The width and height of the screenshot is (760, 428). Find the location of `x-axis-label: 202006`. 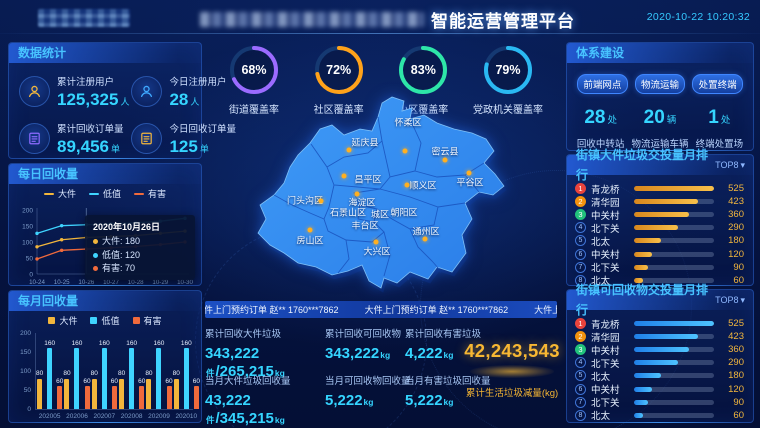

x-axis-label: 202006 is located at coordinates (77, 416).